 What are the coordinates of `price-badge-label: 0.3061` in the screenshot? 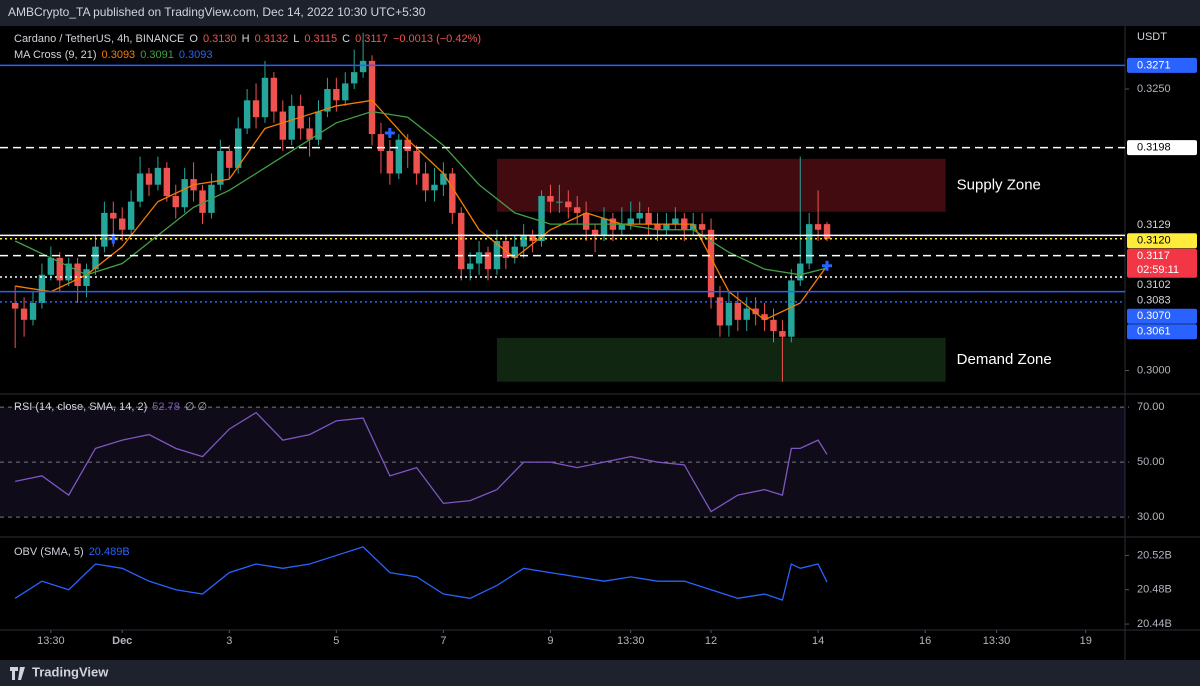 It's located at (1154, 332).